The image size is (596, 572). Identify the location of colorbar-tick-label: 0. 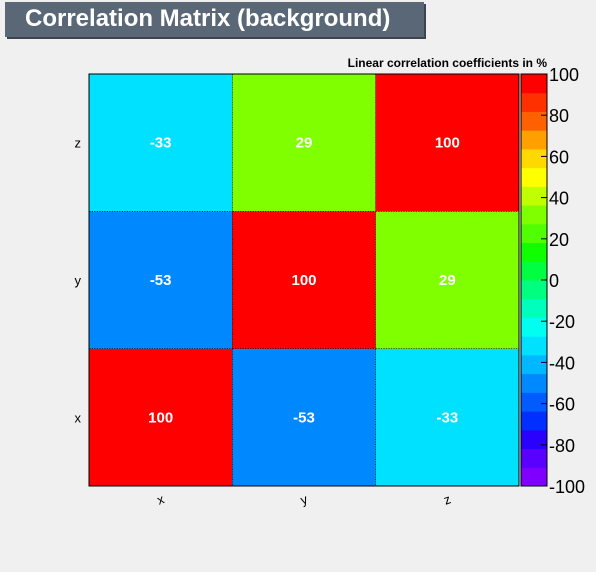
(554, 281).